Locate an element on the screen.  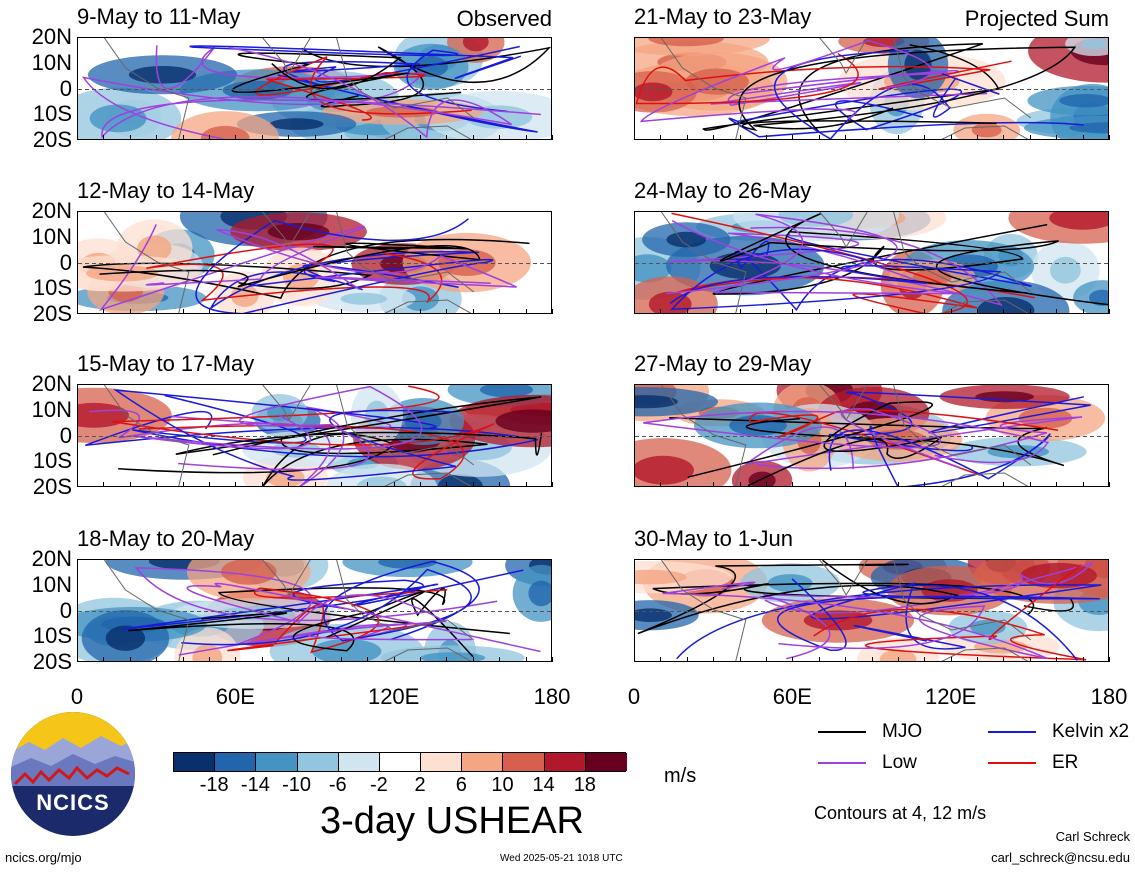
legend-er: ER is located at coordinates (1033, 763).